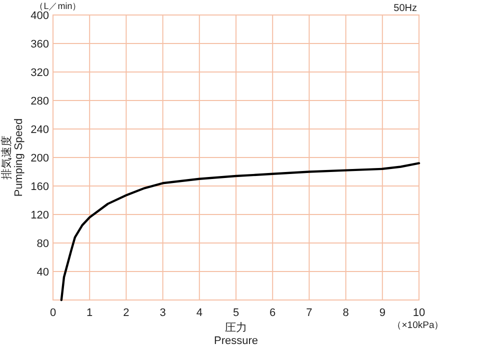 This screenshot has height=350, width=479. Describe the element at coordinates (12, 157) in the screenshot. I see `y-axis-title: 排気速度 Pumping Speed` at that location.